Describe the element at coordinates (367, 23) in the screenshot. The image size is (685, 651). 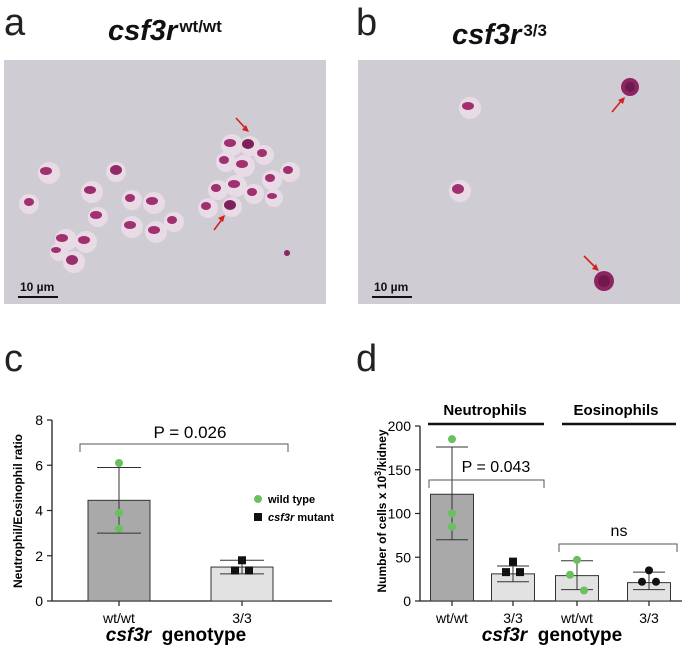
I see `panel-letter-b: b` at that location.